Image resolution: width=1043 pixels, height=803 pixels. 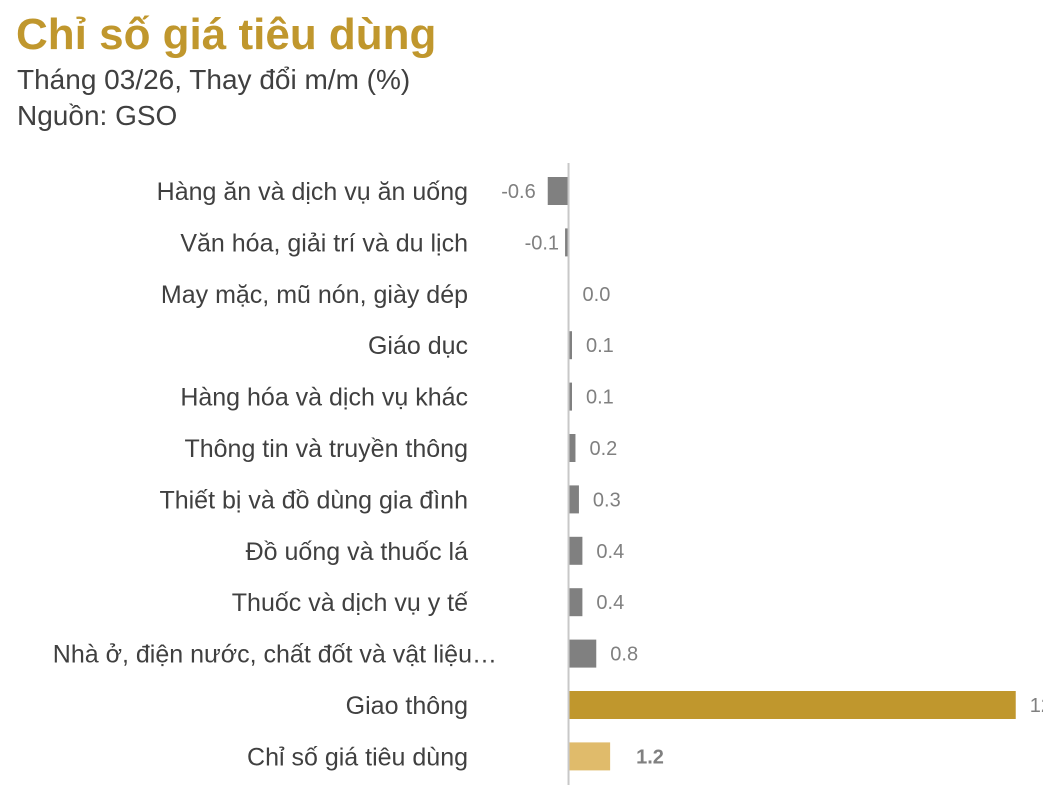 I want to click on category-label: Đồ uống và thuốc lá, so click(x=357, y=552).